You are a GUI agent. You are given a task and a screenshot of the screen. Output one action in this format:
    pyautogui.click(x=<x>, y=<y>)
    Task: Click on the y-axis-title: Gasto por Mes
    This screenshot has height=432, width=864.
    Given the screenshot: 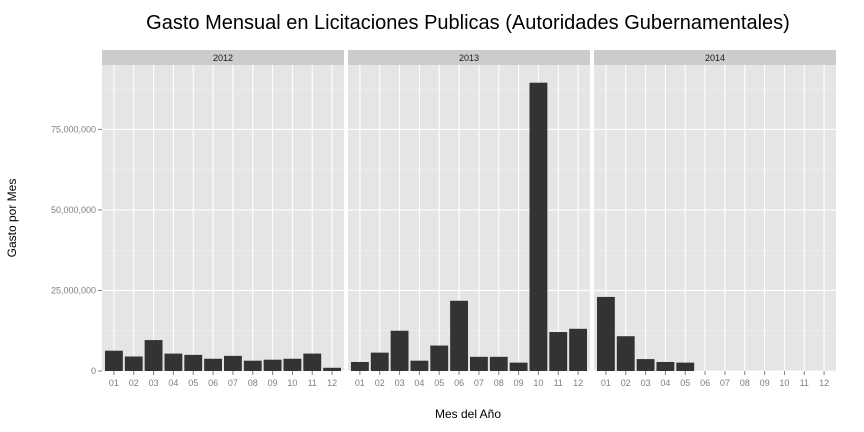 What is the action you would take?
    pyautogui.click(x=12, y=218)
    